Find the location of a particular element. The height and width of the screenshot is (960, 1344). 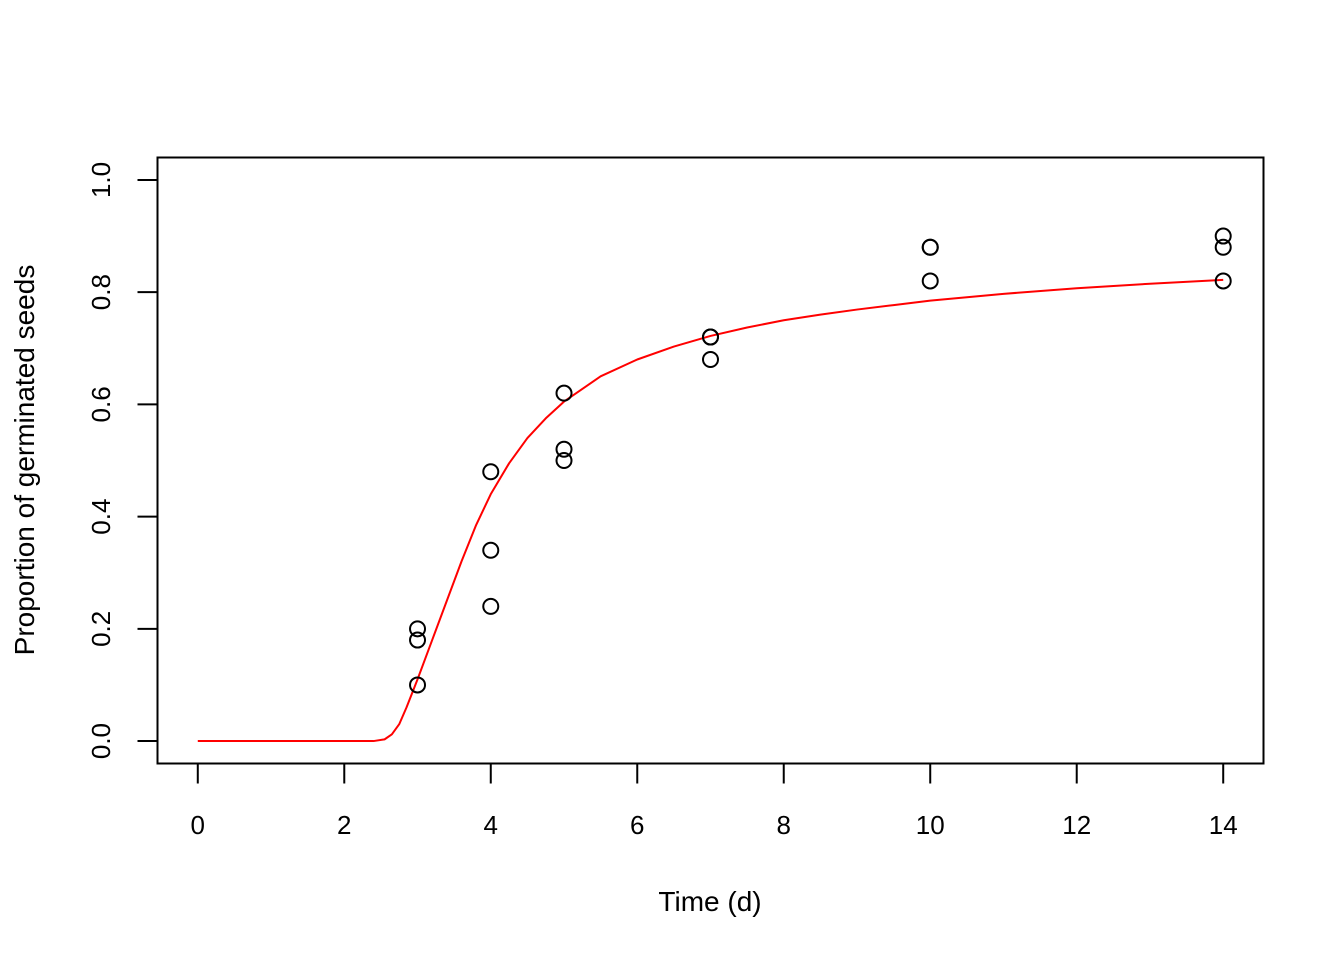

y-tick-label: 0.6 is located at coordinates (101, 404).